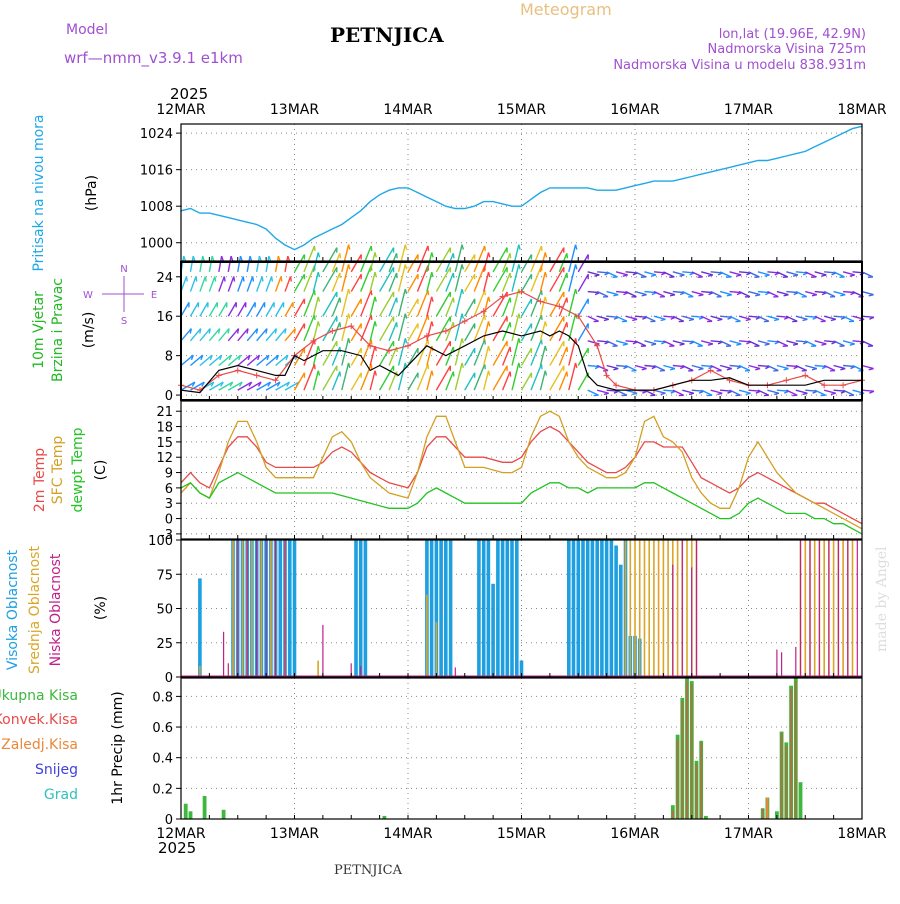 The height and width of the screenshot is (904, 900). Describe the element at coordinates (169, 357) in the screenshot. I see `y-tick-label: 8` at that location.